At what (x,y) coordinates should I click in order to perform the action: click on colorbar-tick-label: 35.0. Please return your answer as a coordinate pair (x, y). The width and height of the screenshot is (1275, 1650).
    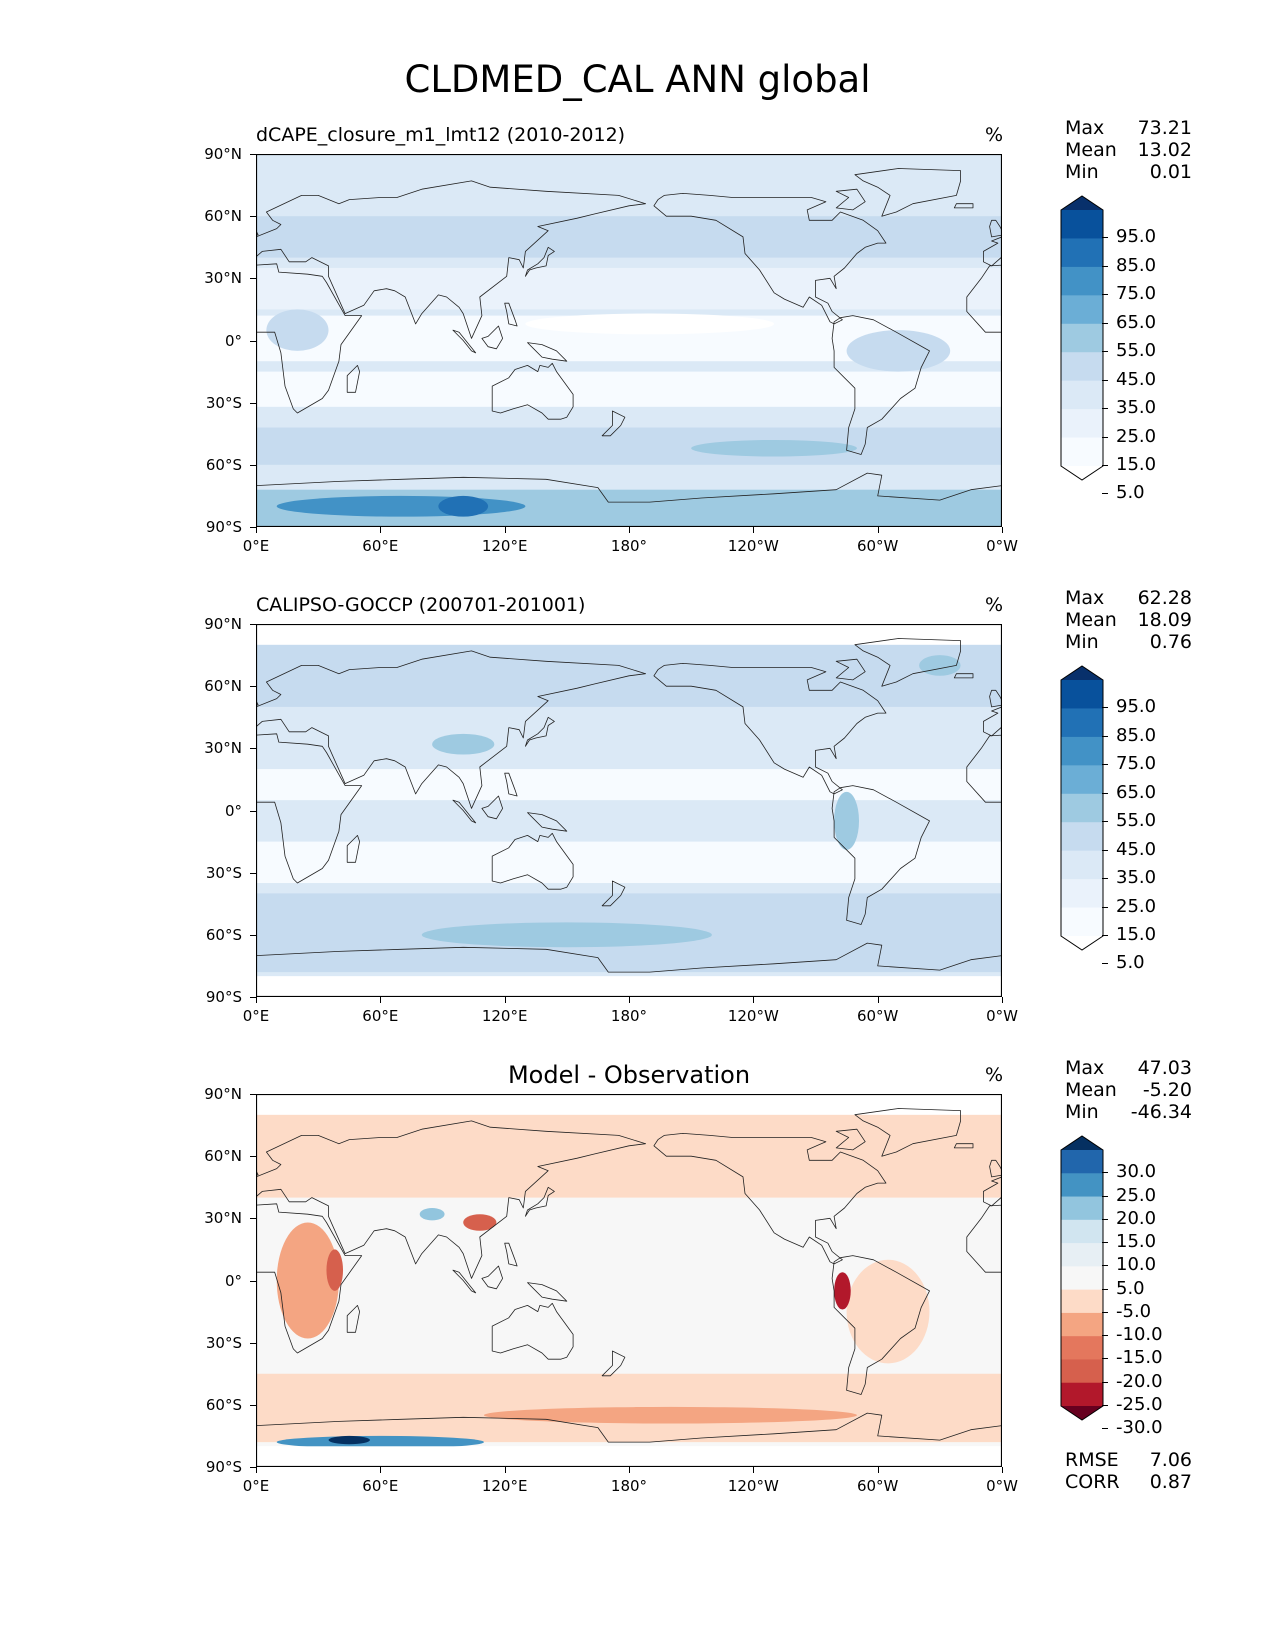
    Looking at the image, I should click on (1136, 878).